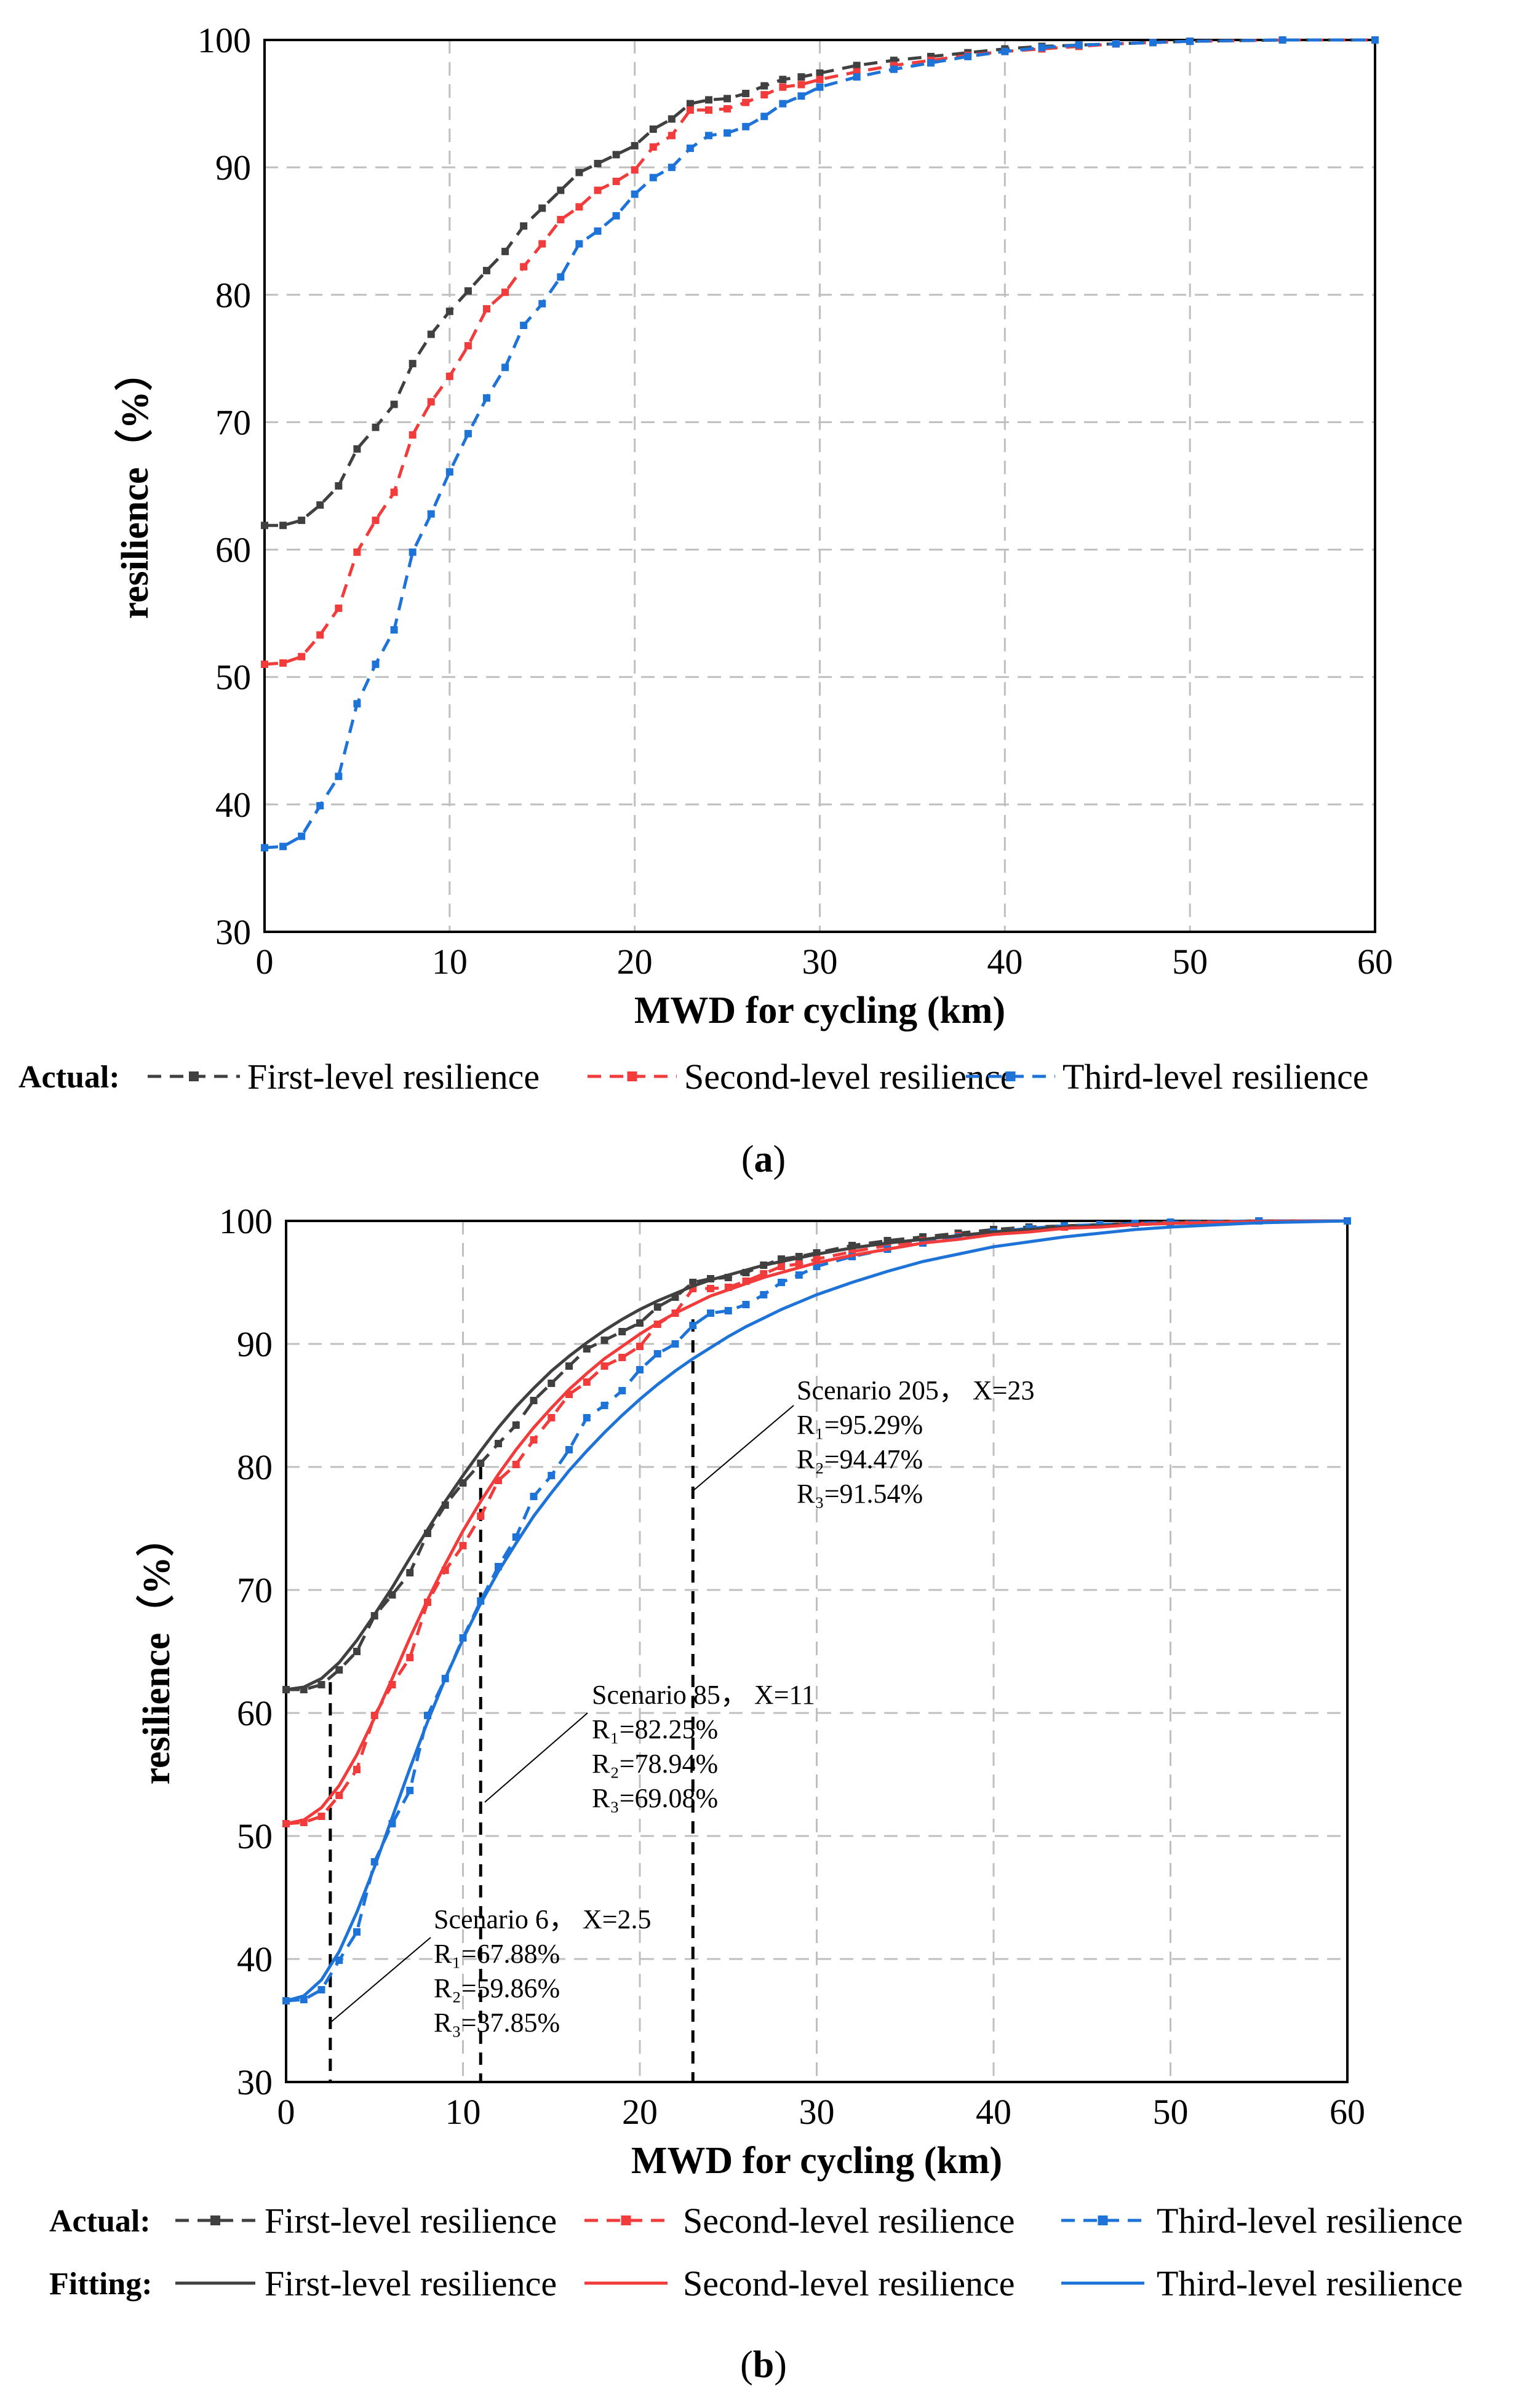 This screenshot has height=2408, width=1527. What do you see at coordinates (286, 2112) in the screenshot?
I see `x-tick-label: 0` at bounding box center [286, 2112].